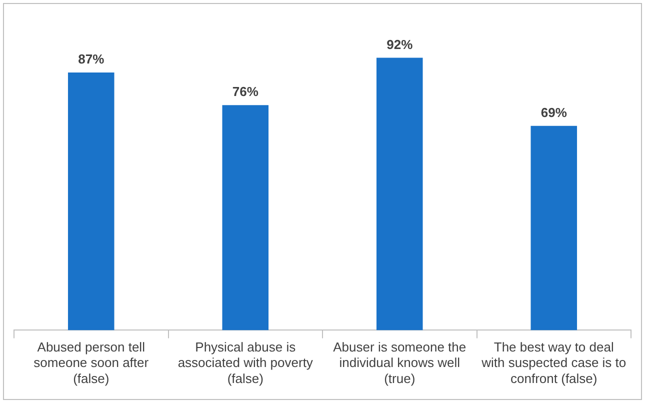 Image resolution: width=645 pixels, height=403 pixels. I want to click on x-tick-label: The best way to deal with suspected case is to confront (false), so click(553, 363).